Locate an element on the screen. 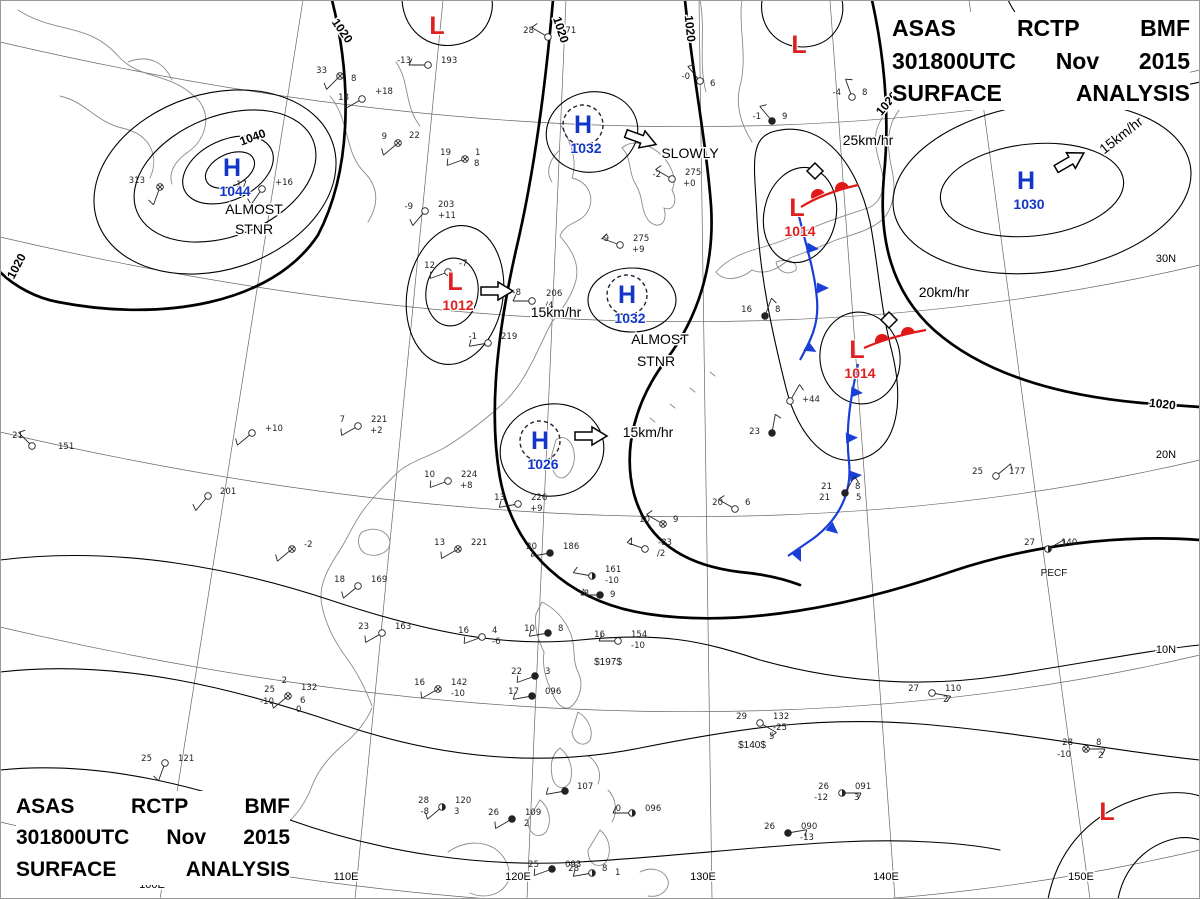 This screenshot has width=1200, height=899. station-value: 177 is located at coordinates (1017, 472).